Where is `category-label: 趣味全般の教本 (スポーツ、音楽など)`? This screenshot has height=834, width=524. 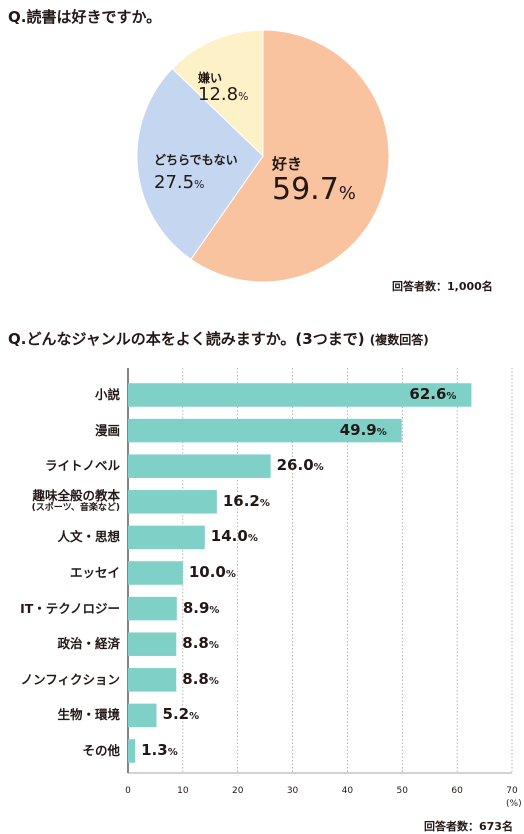
category-label: 趣味全般の教本 (スポーツ、音楽など) is located at coordinates (76, 501).